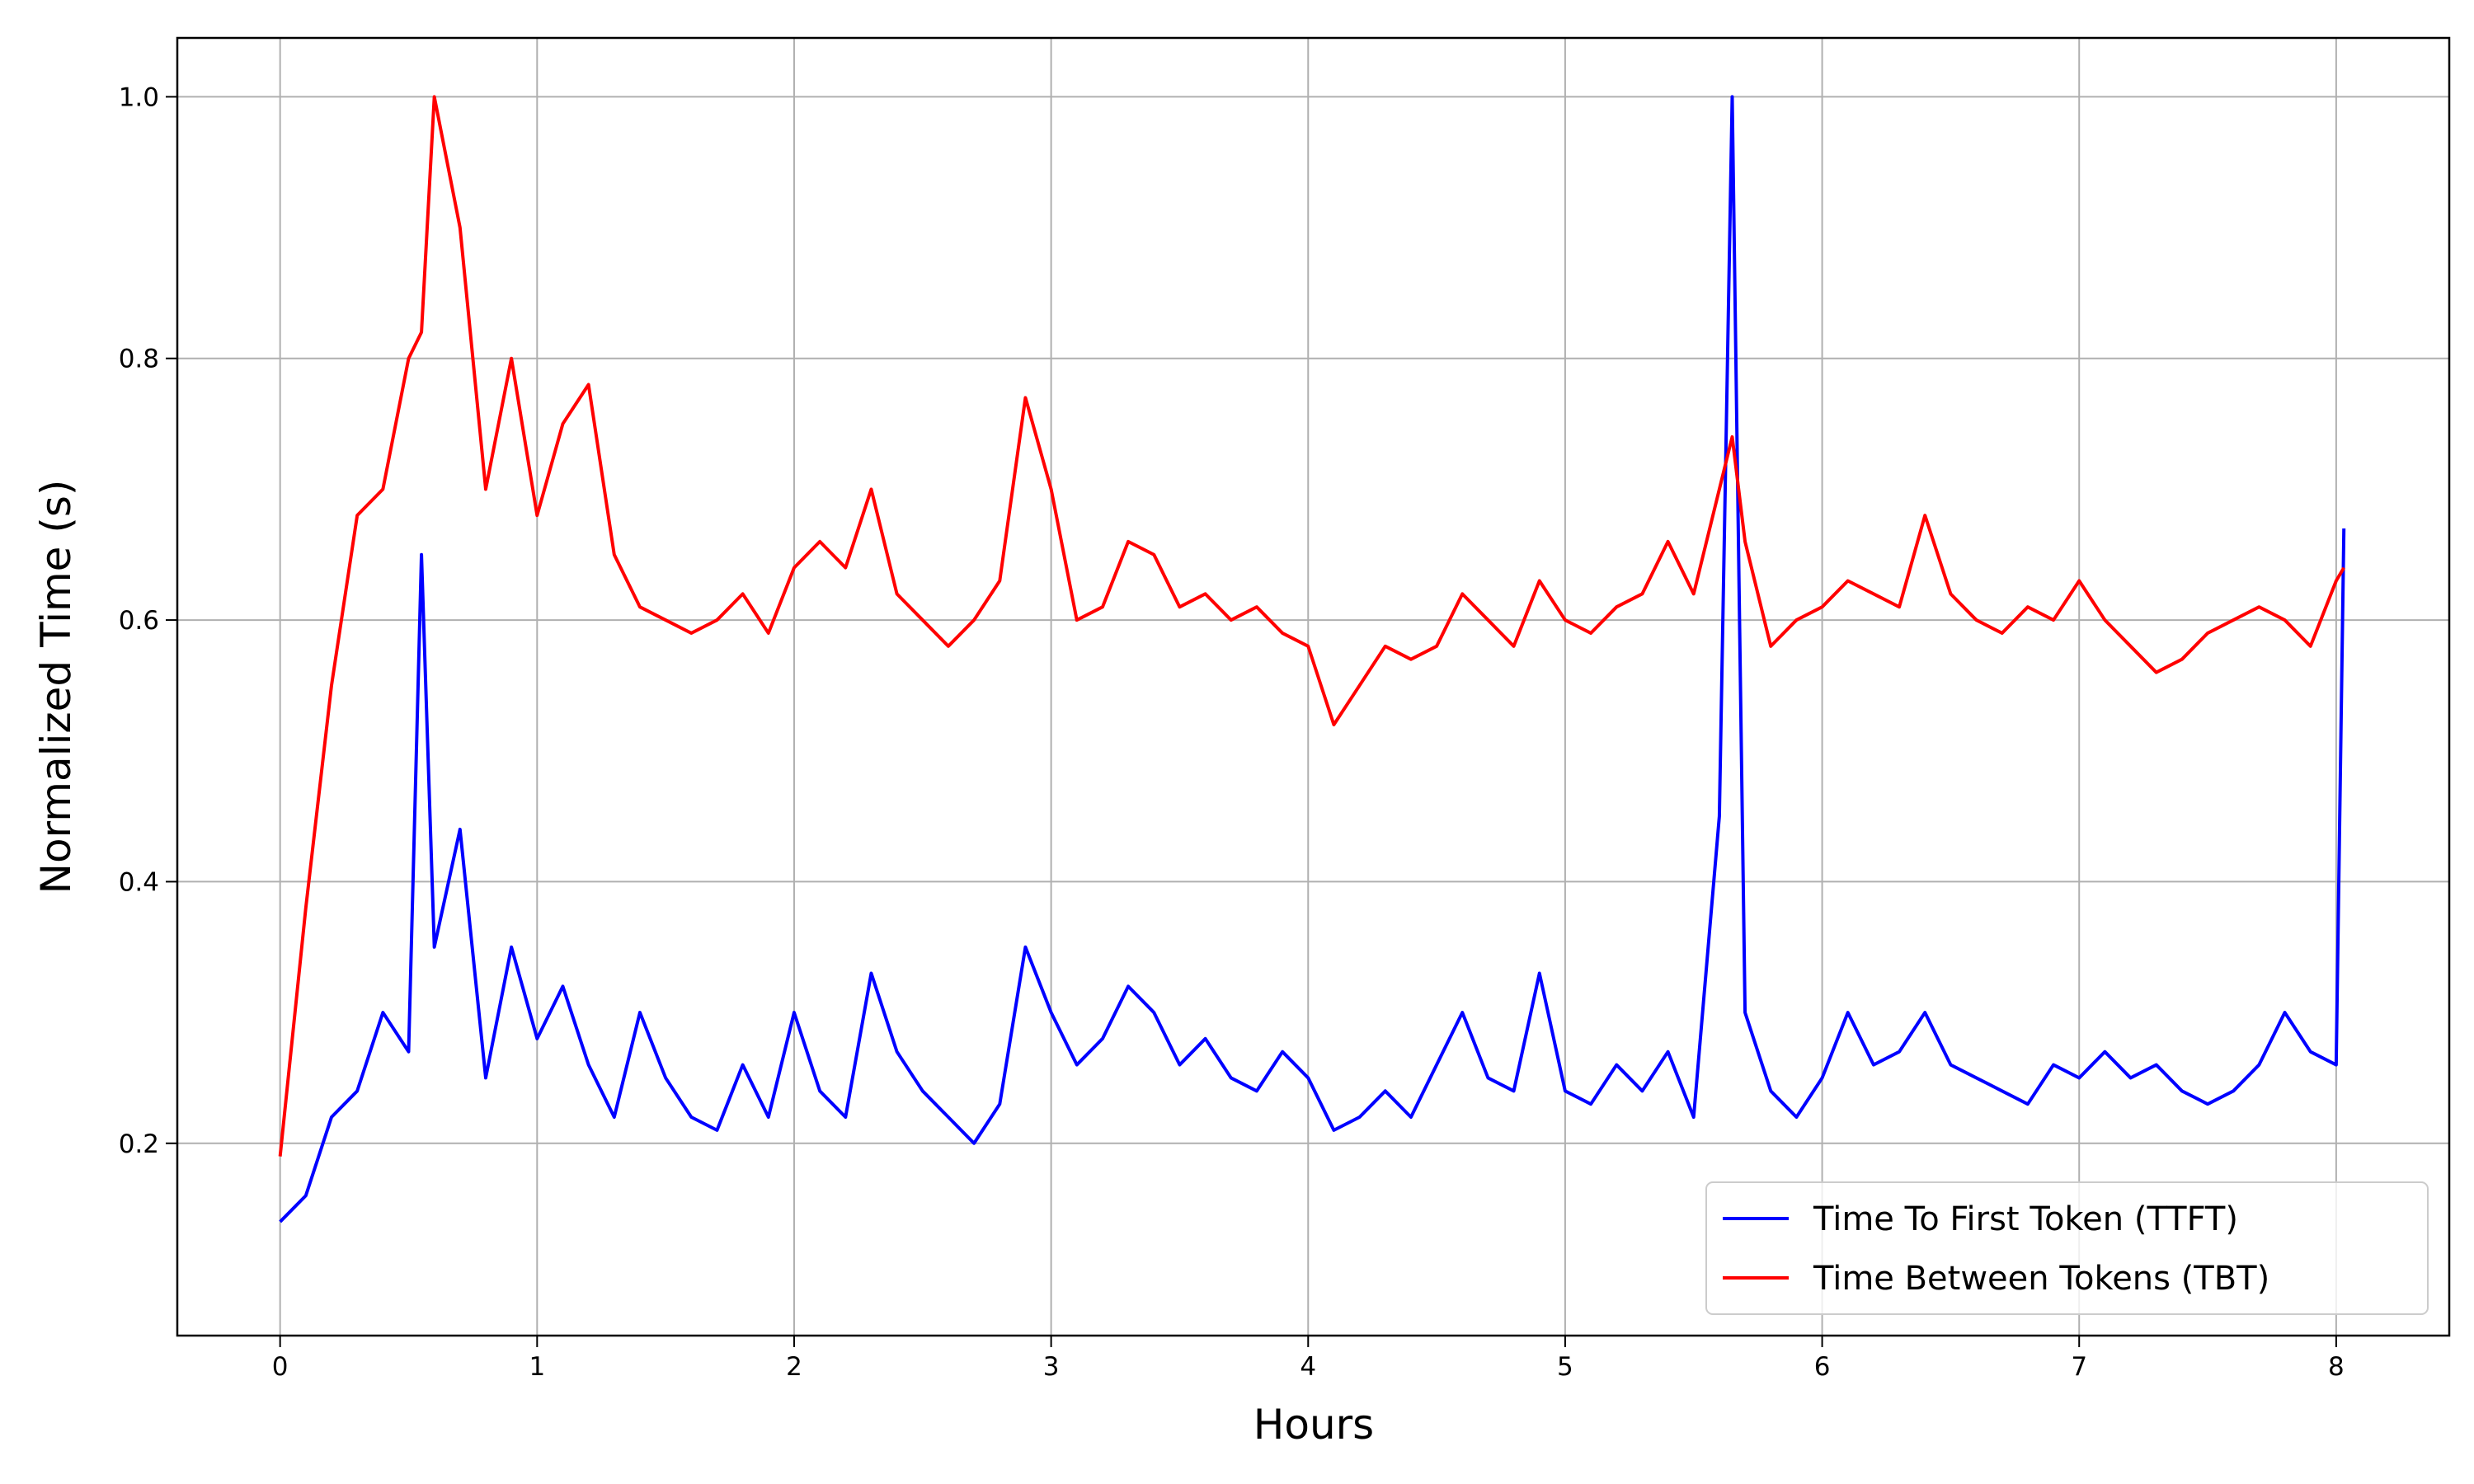 The image size is (2474, 1484). I want to click on x-tick-label: 0, so click(280, 1367).